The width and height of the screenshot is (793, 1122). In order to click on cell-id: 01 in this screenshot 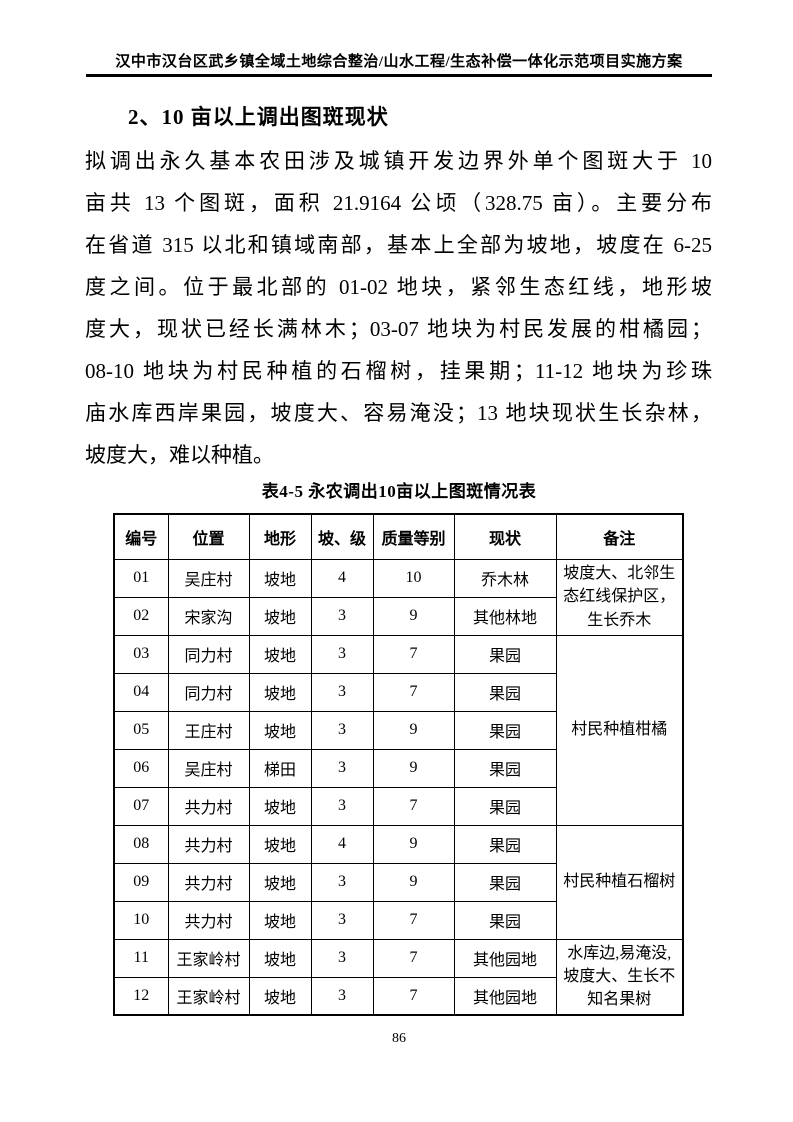, I will do `click(141, 578)`.